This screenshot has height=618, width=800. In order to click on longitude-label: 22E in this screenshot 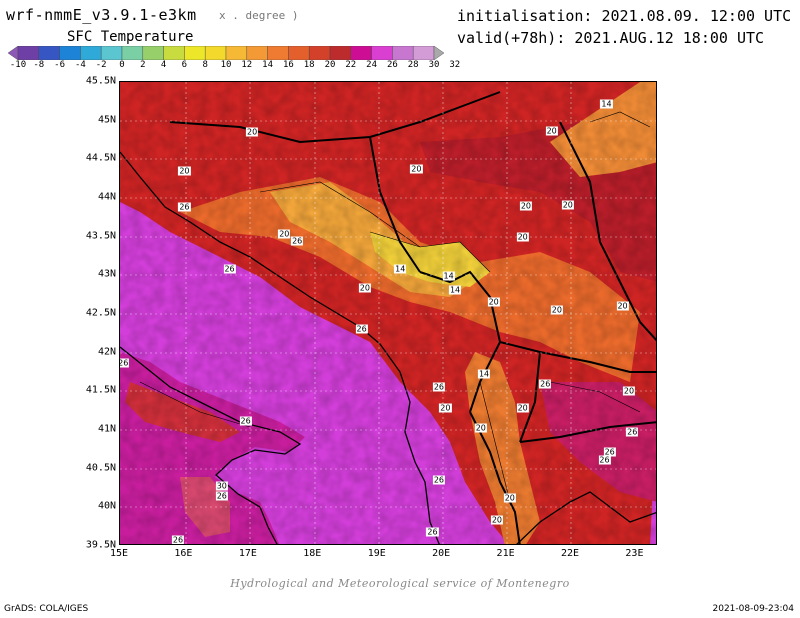, I will do `click(570, 553)`.